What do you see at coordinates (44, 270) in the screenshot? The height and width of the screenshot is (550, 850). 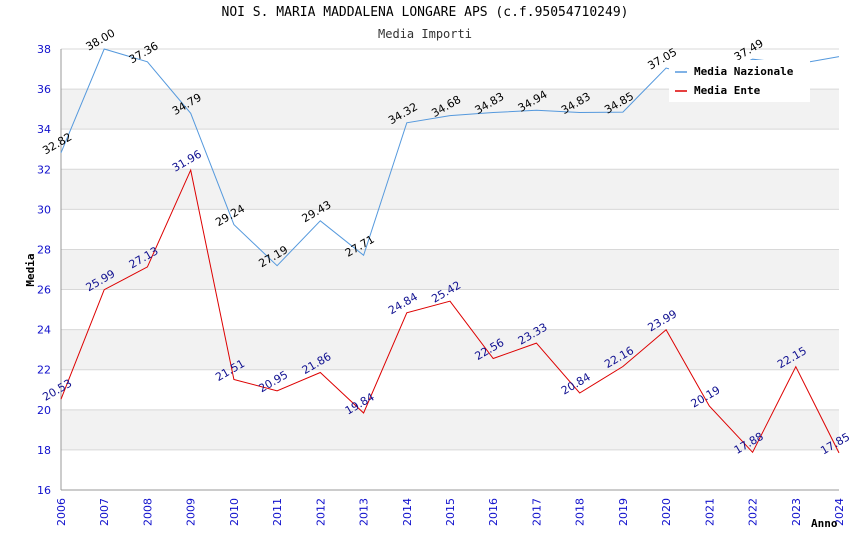 I see `y-tick-labels: 16 18 20 22 24 26 28 30 32 34 36 38` at bounding box center [44, 270].